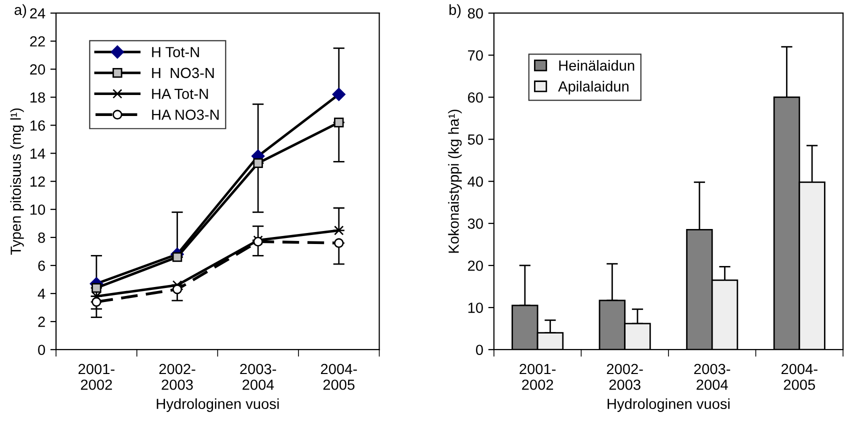 The width and height of the screenshot is (862, 437). What do you see at coordinates (41, 265) in the screenshot?
I see `y-tick-label: 6` at bounding box center [41, 265].